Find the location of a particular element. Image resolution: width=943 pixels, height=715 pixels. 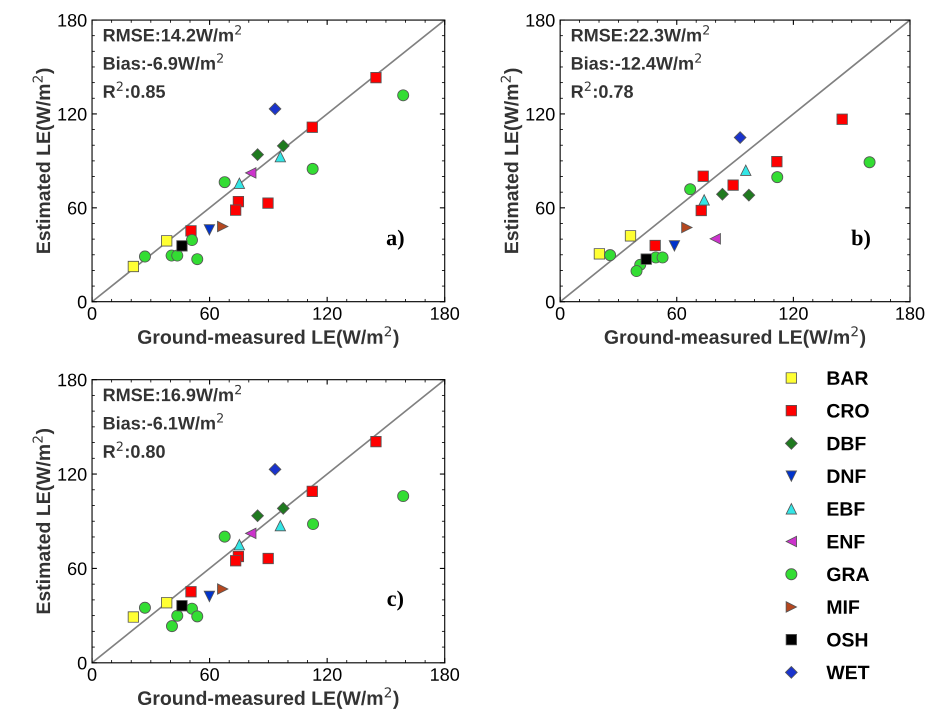

legend-label: GRA is located at coordinates (848, 574).